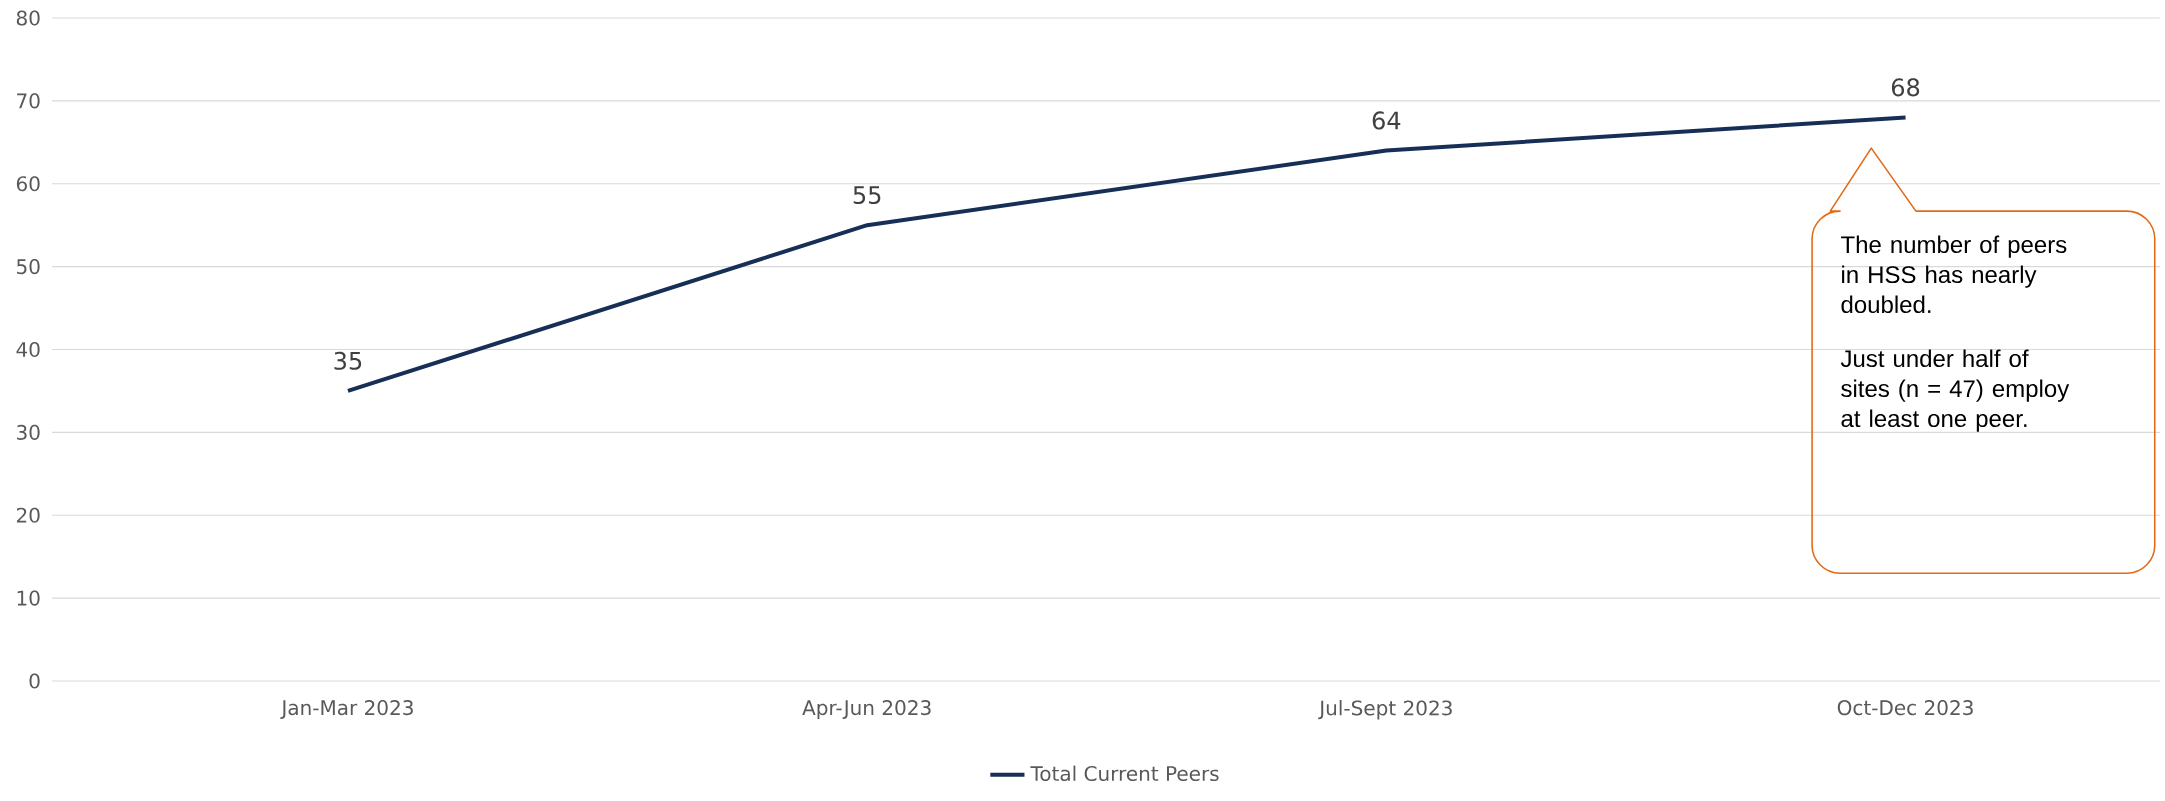 The width and height of the screenshot is (2165, 801). Describe the element at coordinates (1385, 710) in the screenshot. I see `x-tick-label: Jul-Sept 2023` at that location.